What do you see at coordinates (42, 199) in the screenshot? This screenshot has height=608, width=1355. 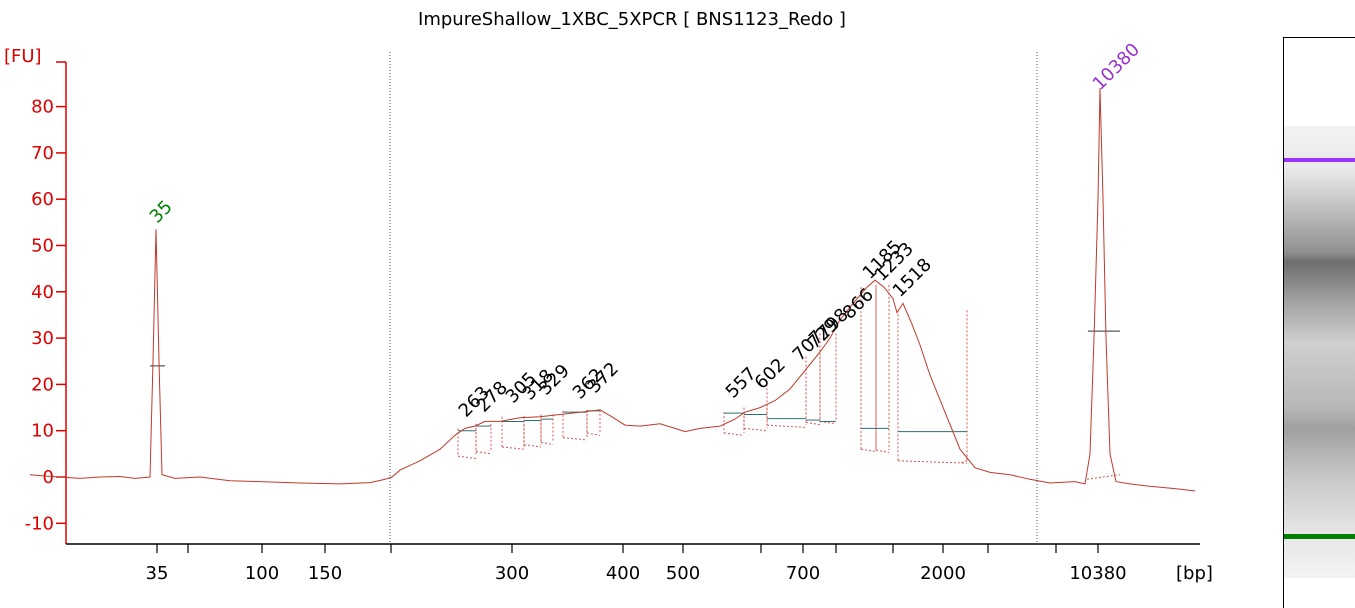 I see `y-tick-label-7: 60` at bounding box center [42, 199].